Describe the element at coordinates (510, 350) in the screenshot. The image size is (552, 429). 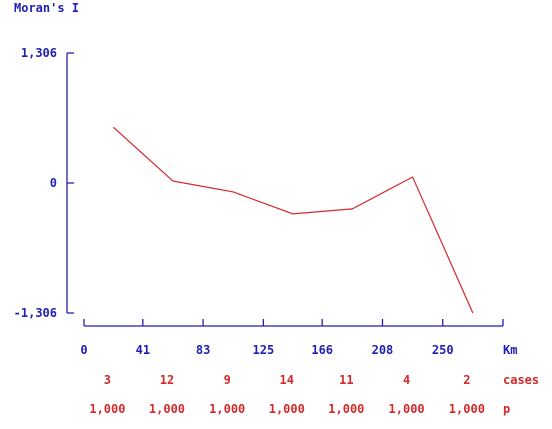
I see `x-axis-unit-label: Km` at that location.